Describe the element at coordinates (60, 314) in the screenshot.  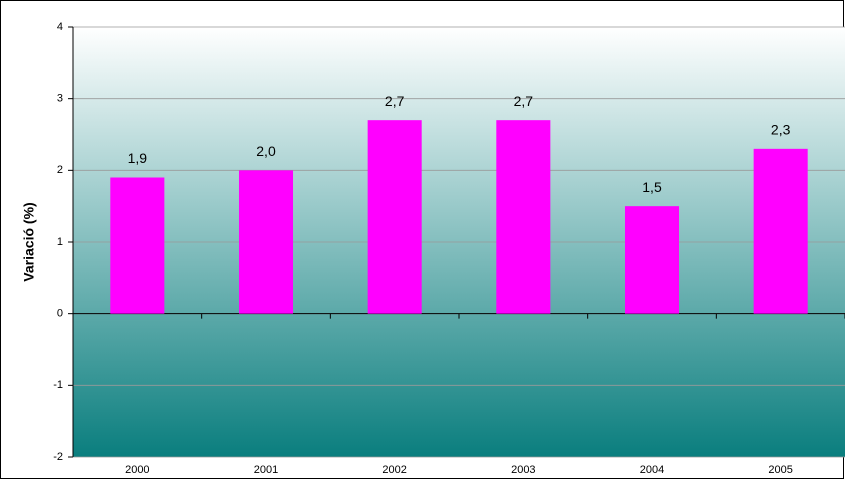
I see `y-tick-label: 0` at that location.